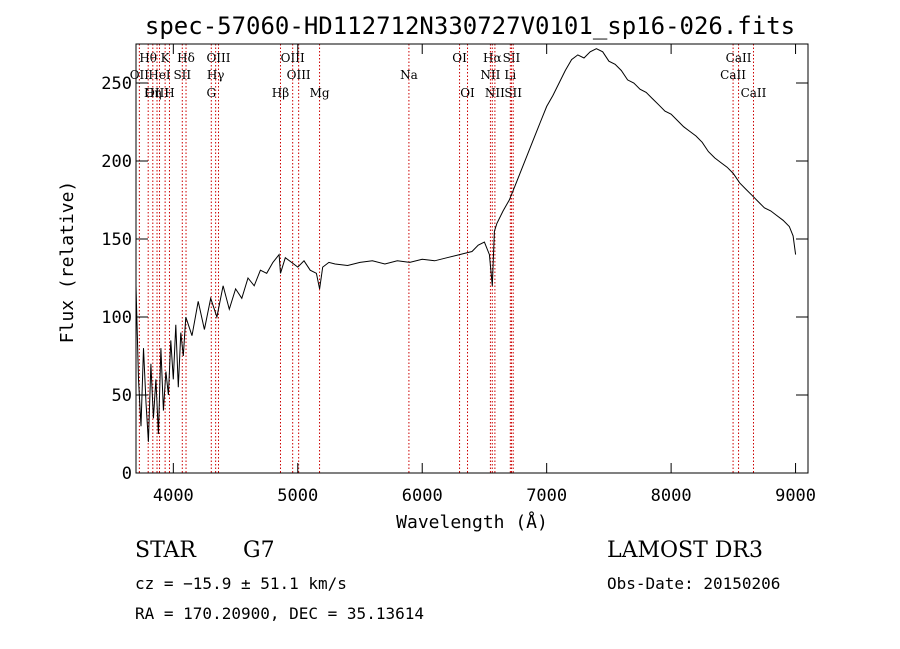  Describe the element at coordinates (140, 75) in the screenshot. I see `line-label-1: OII` at that location.